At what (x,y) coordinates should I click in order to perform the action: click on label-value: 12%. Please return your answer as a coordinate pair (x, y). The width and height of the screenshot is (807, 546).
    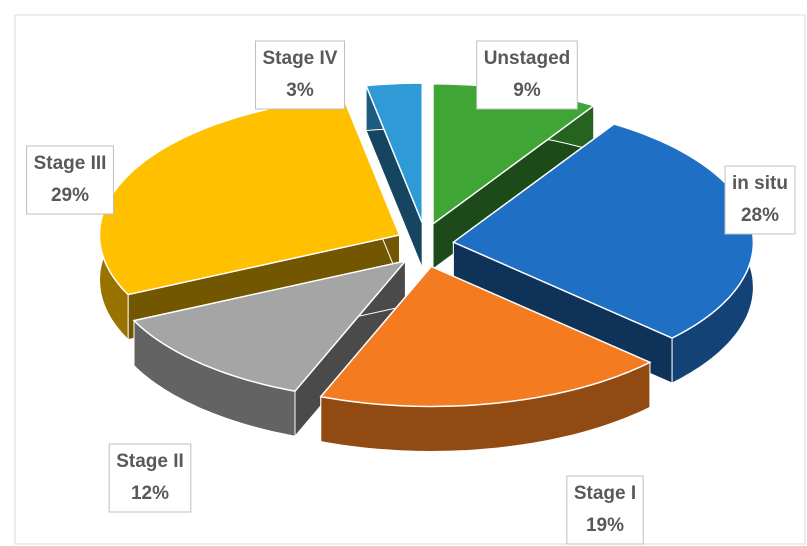
    Looking at the image, I should click on (150, 493).